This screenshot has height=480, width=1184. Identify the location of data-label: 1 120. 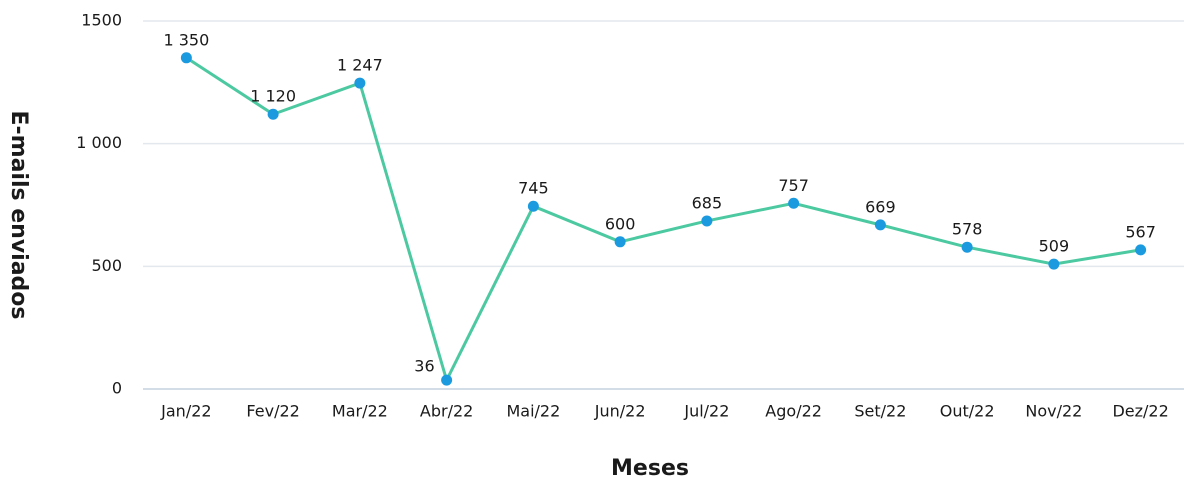
(273, 96).